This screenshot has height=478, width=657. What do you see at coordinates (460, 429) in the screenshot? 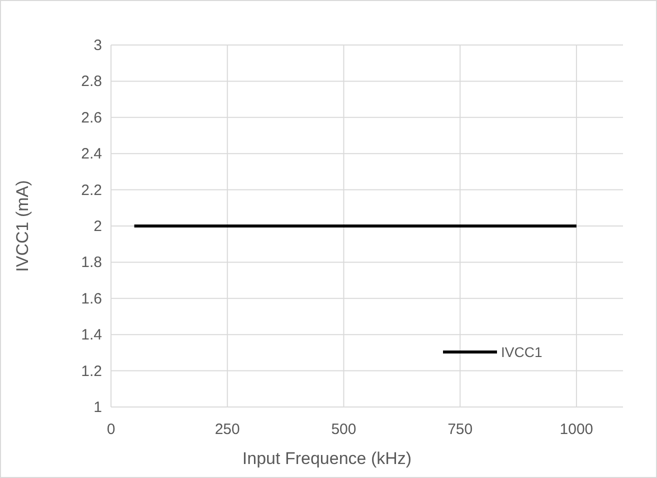
I see `x-tick-label: 750` at bounding box center [460, 429].